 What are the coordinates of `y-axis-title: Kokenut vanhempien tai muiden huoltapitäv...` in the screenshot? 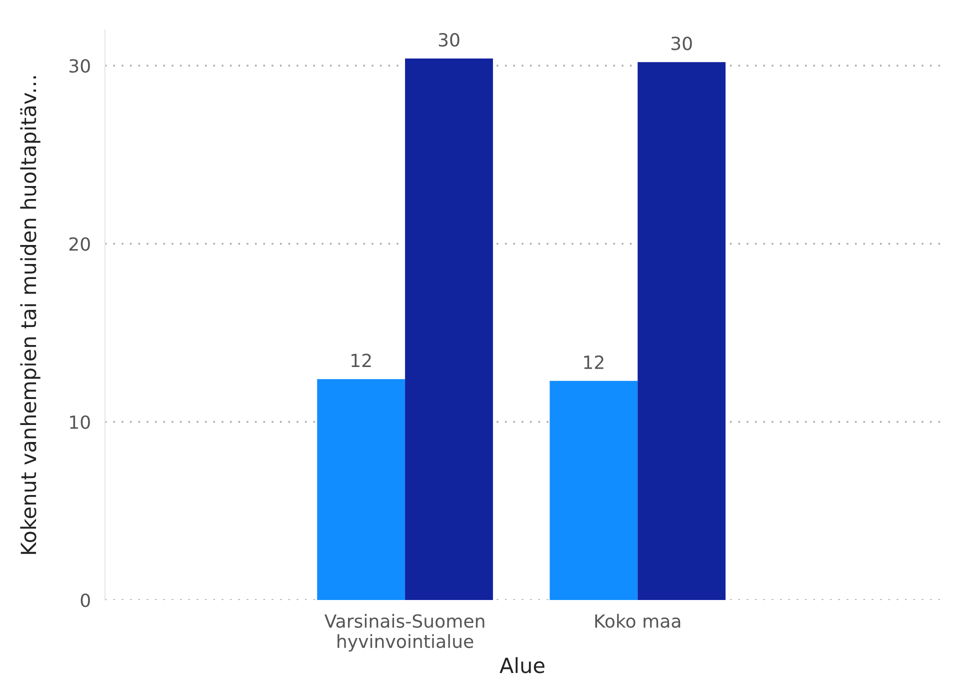 It's located at (30, 315).